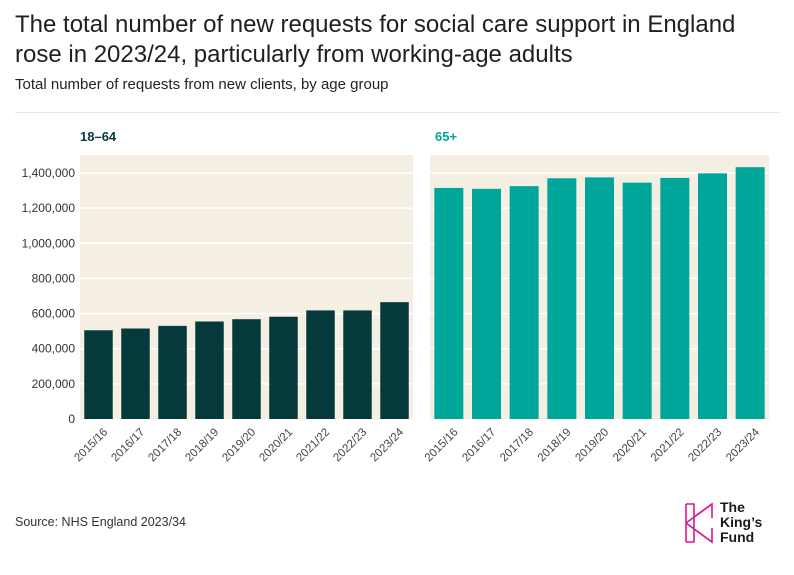 The width and height of the screenshot is (794, 575). I want to click on y-tick-label: 1,400,000, so click(49, 173).